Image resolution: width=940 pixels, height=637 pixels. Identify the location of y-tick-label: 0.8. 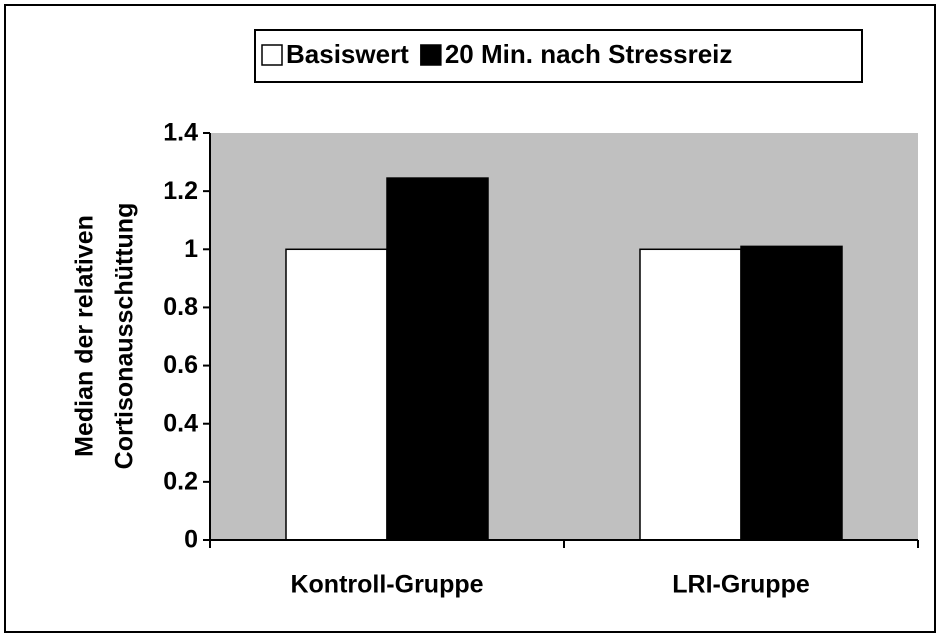
(180, 307).